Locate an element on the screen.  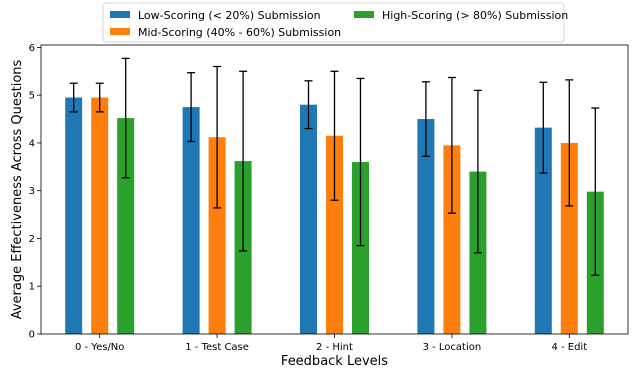
y-tick-label: 1 is located at coordinates (32, 287).